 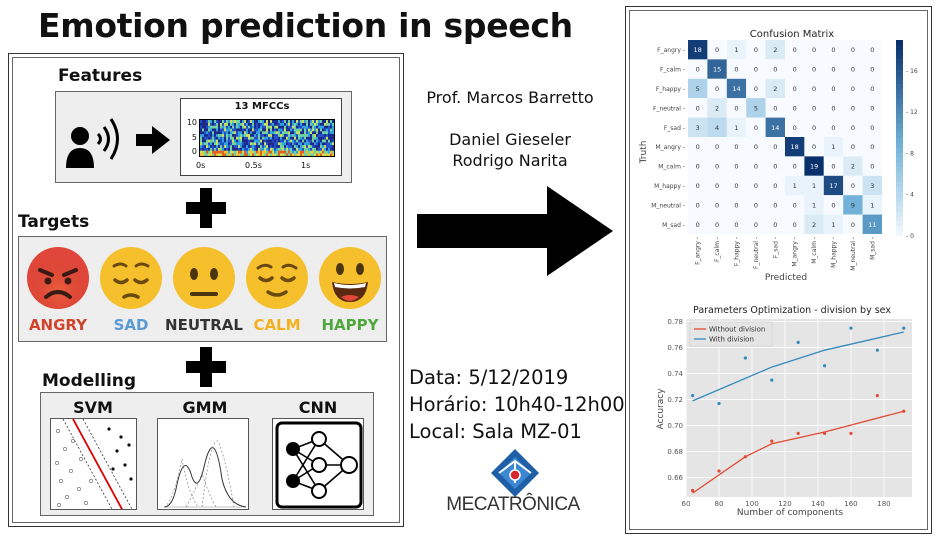 I want to click on matrix-col-label: M_neutral -, so click(x=853, y=254).